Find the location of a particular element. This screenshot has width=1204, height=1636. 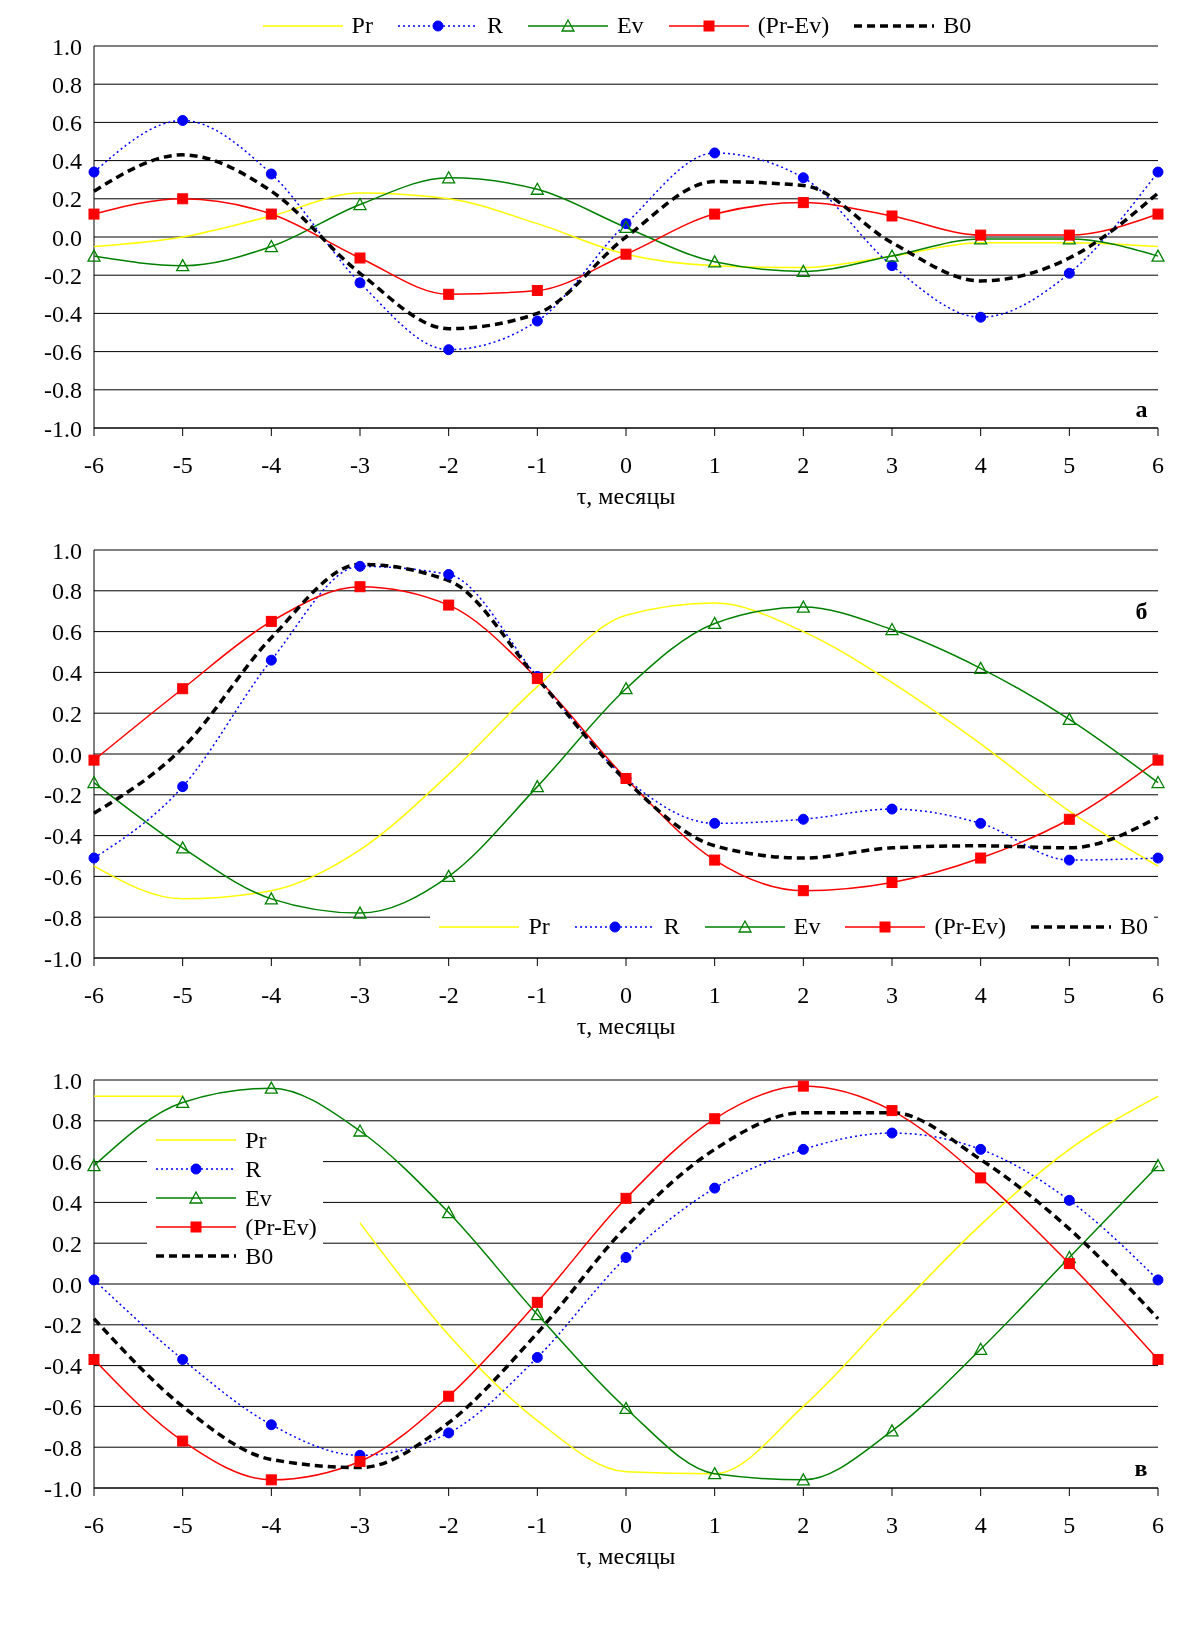

annotation: б is located at coordinates (1141, 611).